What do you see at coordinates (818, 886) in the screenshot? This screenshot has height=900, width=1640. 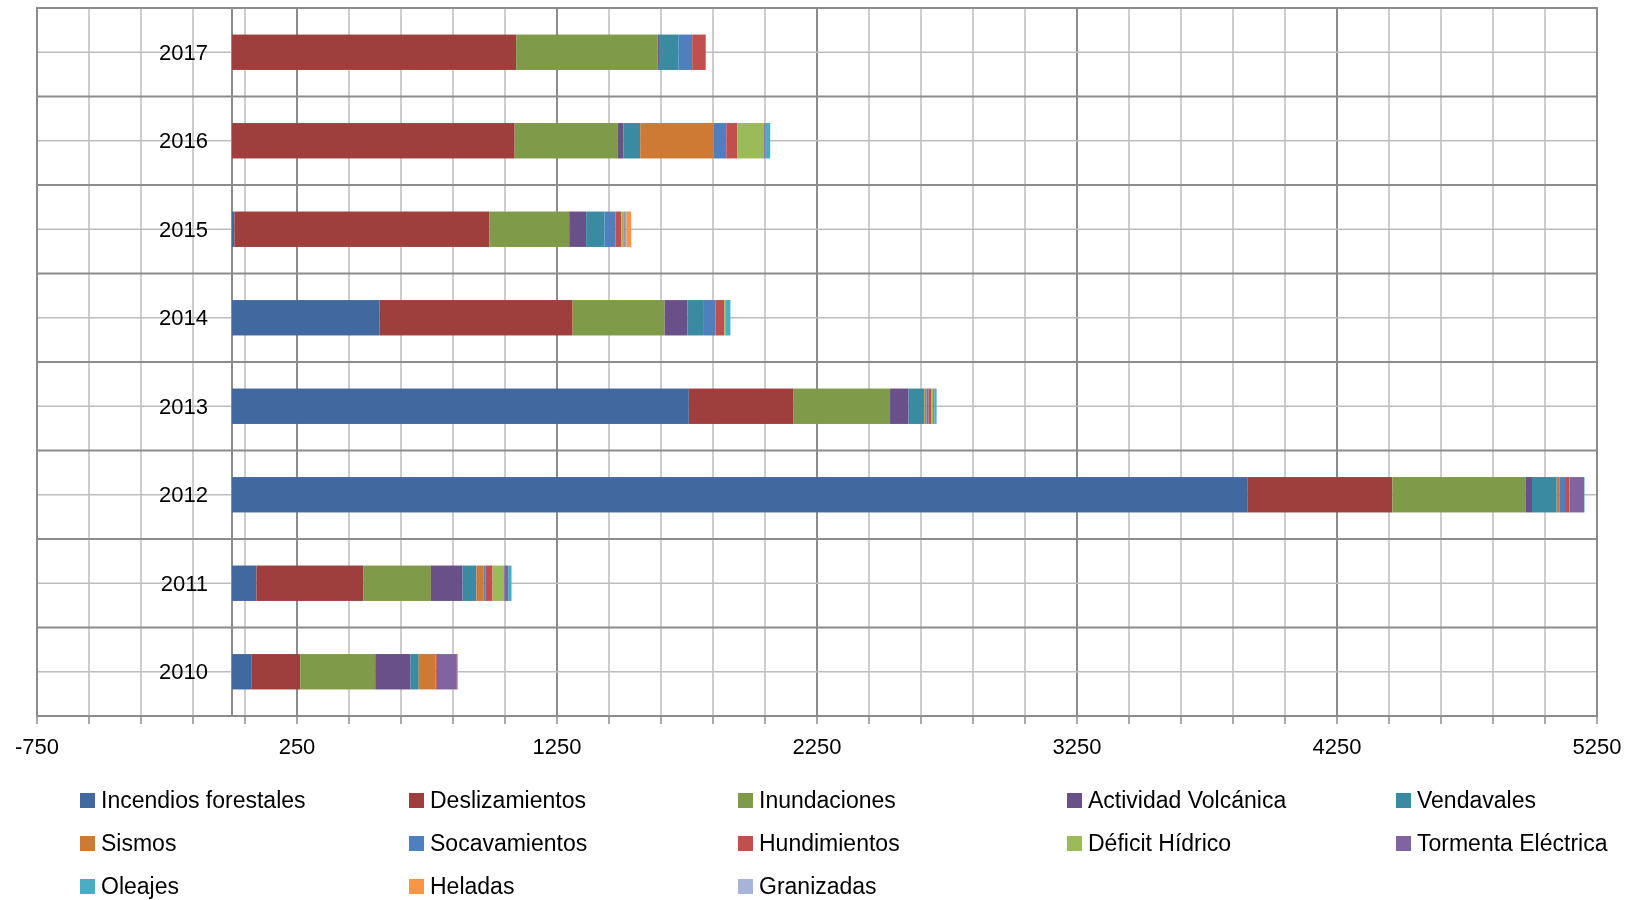 I see `legend-label: Granizadas` at bounding box center [818, 886].